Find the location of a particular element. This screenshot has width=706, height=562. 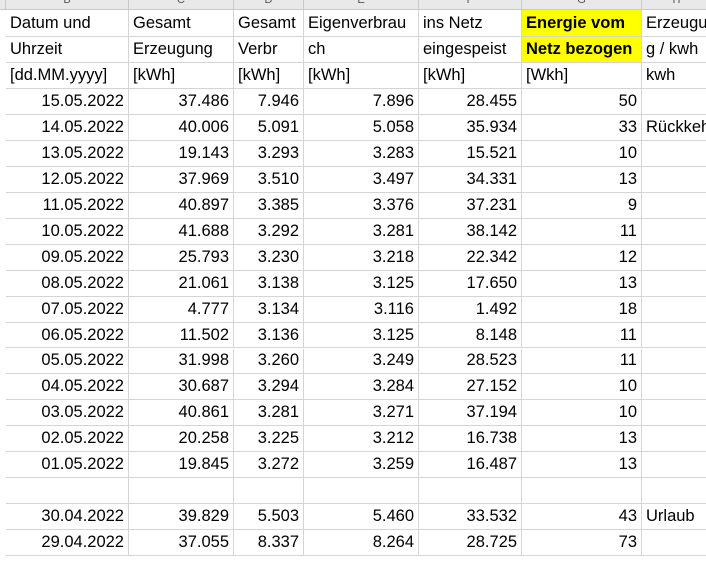

table-cell-erzeugung: 40.861 is located at coordinates (181, 413).